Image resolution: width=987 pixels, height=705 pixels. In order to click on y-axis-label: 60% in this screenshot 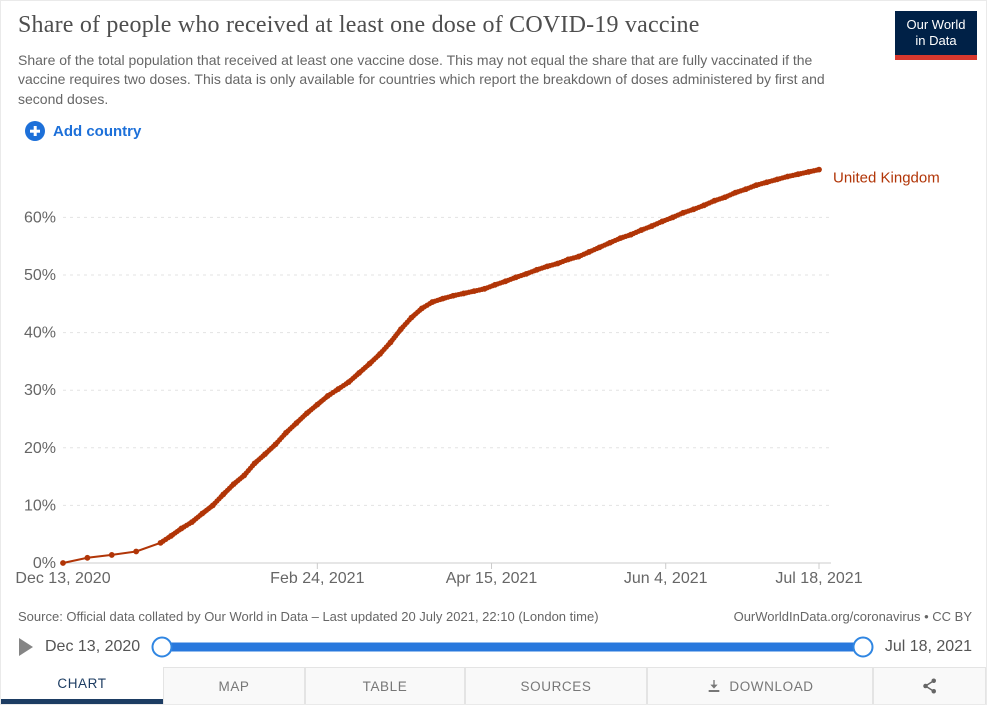, I will do `click(40, 217)`.